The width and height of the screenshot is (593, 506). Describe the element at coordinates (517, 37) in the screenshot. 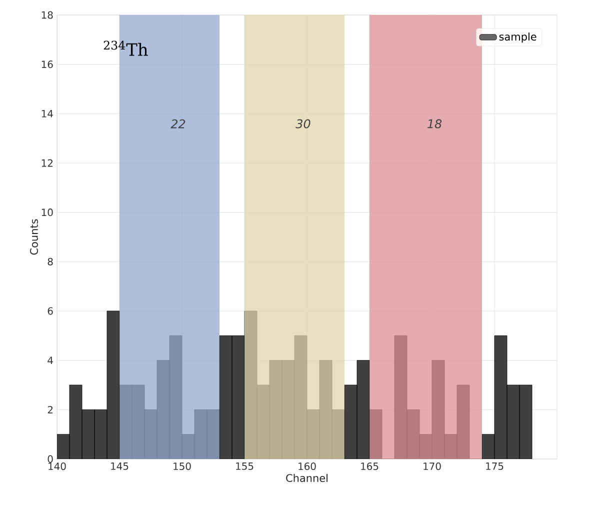

I see `legend-label: sample` at that location.